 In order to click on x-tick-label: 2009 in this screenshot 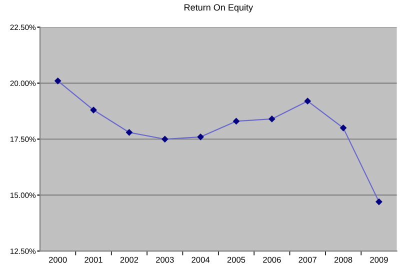, I will do `click(379, 259)`.